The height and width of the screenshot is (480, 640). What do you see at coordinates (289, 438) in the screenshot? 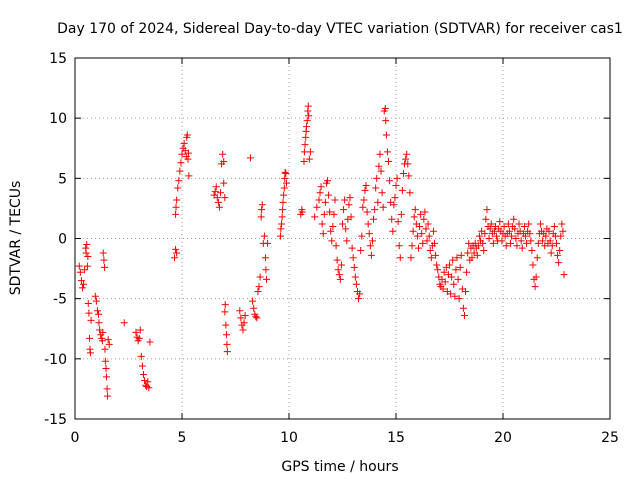
I see `x-tick-label: 10` at bounding box center [289, 438].